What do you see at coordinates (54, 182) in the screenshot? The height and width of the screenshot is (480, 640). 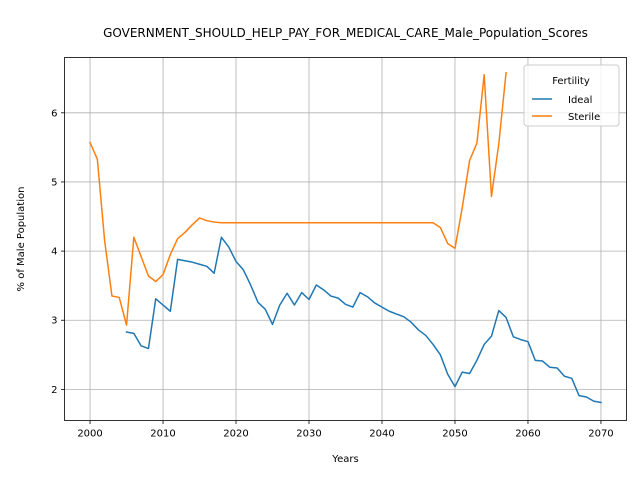 I see `y-tick-label: 5` at bounding box center [54, 182].